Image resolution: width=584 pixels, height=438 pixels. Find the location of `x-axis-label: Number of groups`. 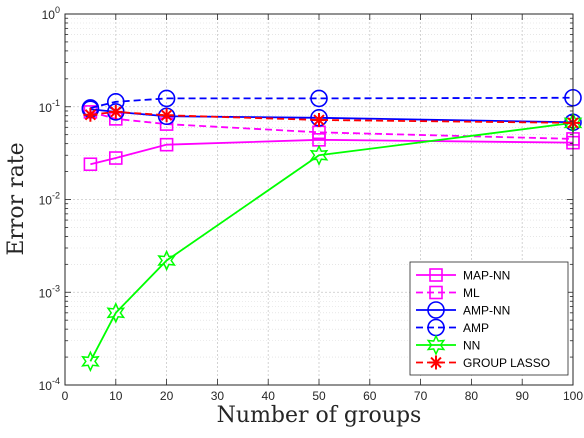

x-axis-label: Number of groups is located at coordinates (319, 415).